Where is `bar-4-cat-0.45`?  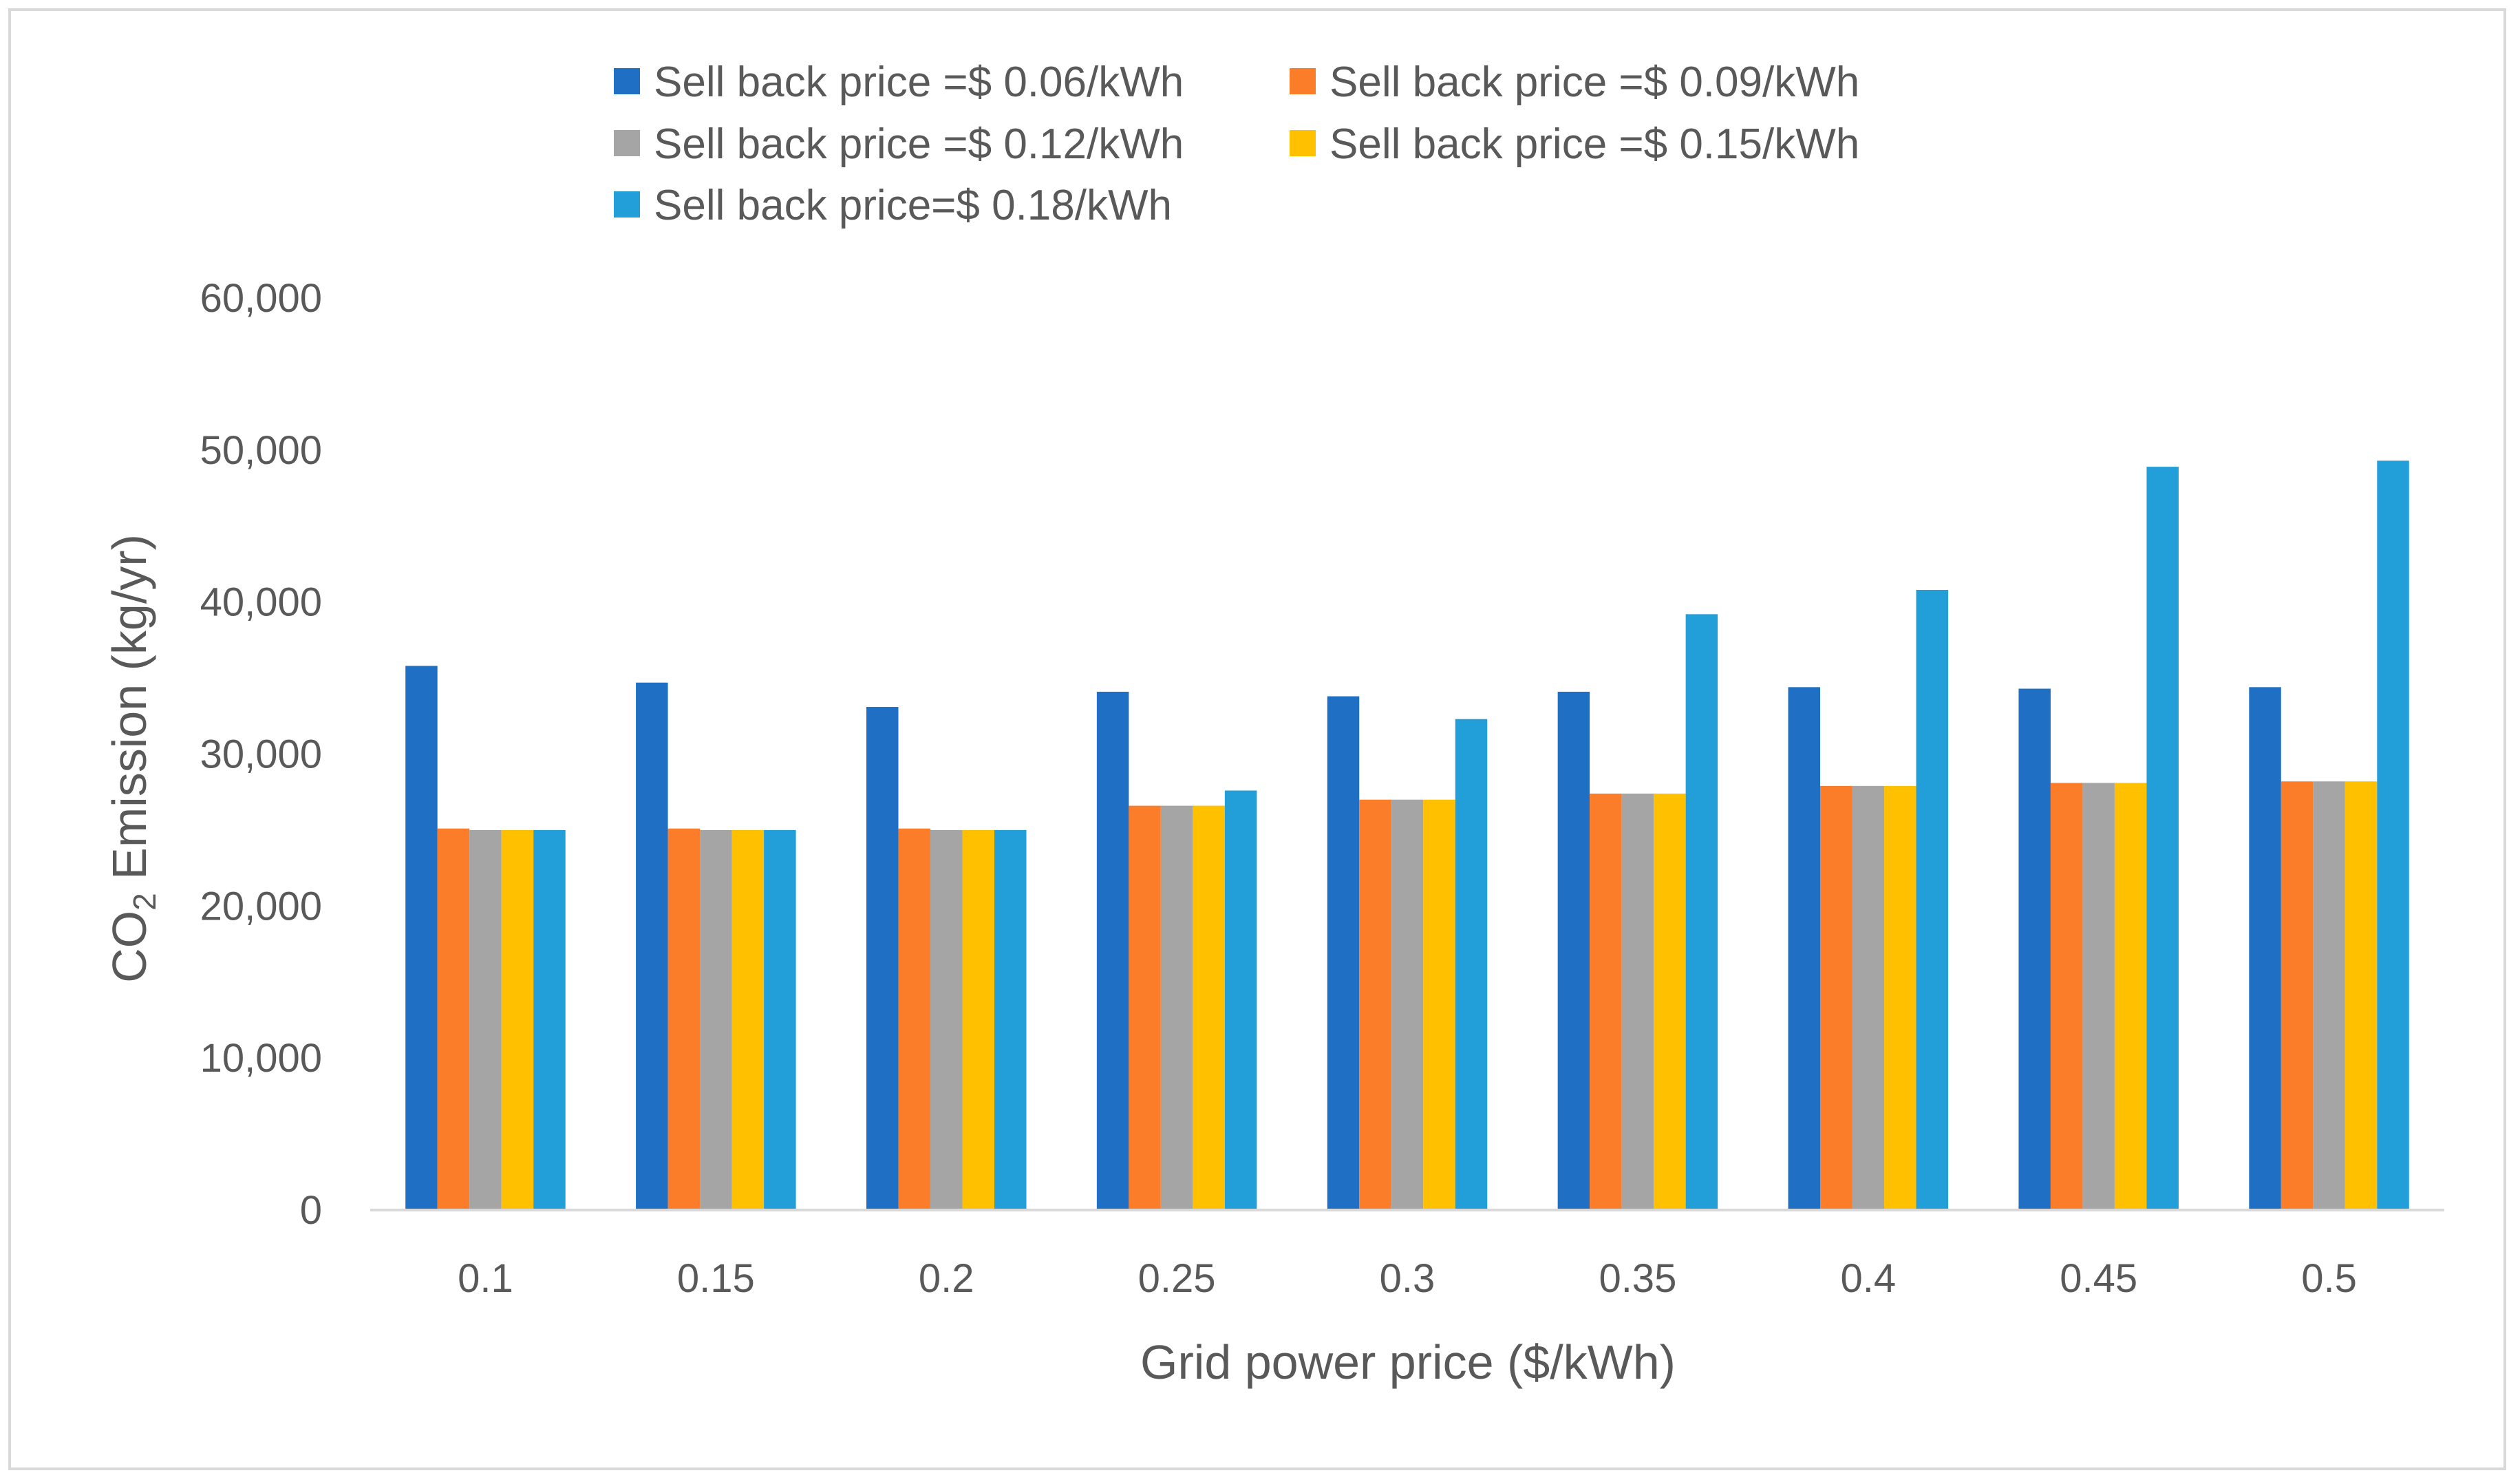
bar-4-cat-0.45 is located at coordinates (2130, 996).